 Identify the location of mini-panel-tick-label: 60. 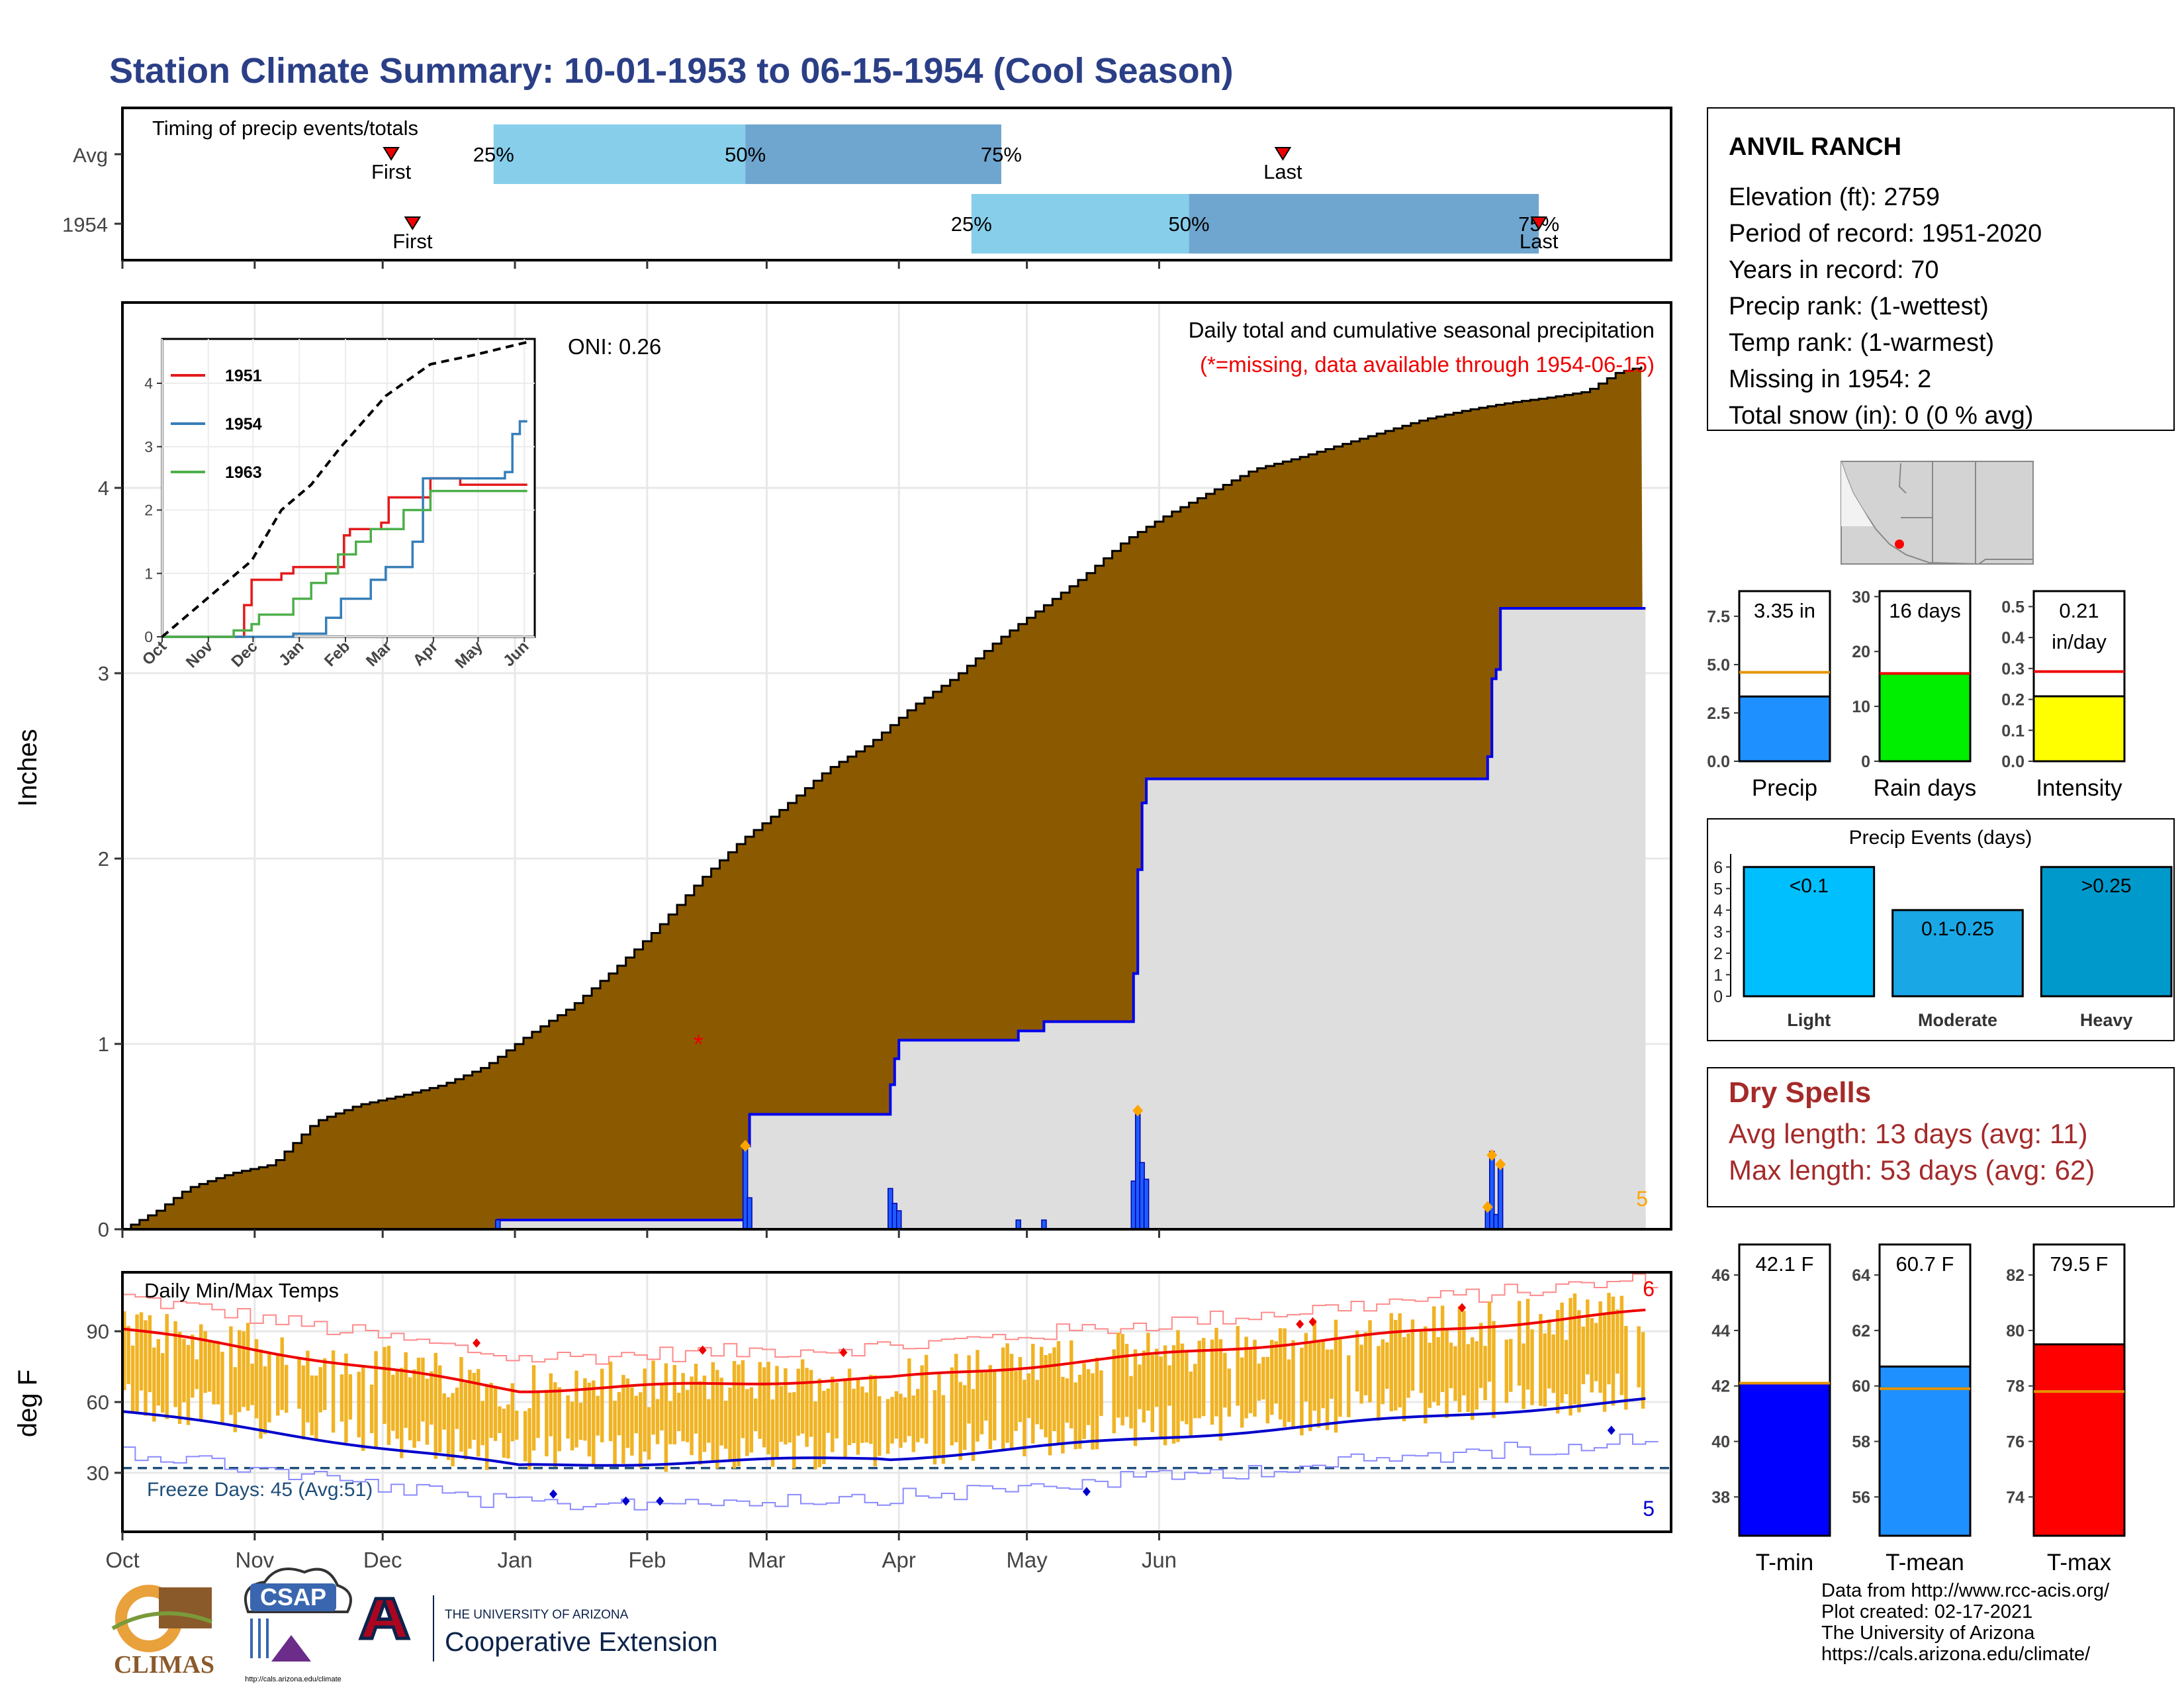
(1861, 1387).